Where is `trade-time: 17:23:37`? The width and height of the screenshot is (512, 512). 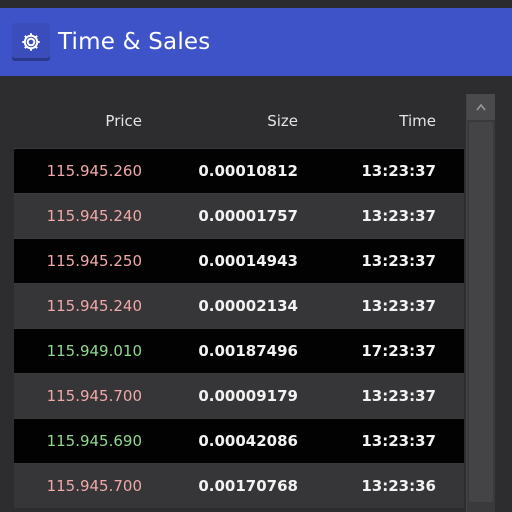 trade-time: 17:23:37 is located at coordinates (398, 351).